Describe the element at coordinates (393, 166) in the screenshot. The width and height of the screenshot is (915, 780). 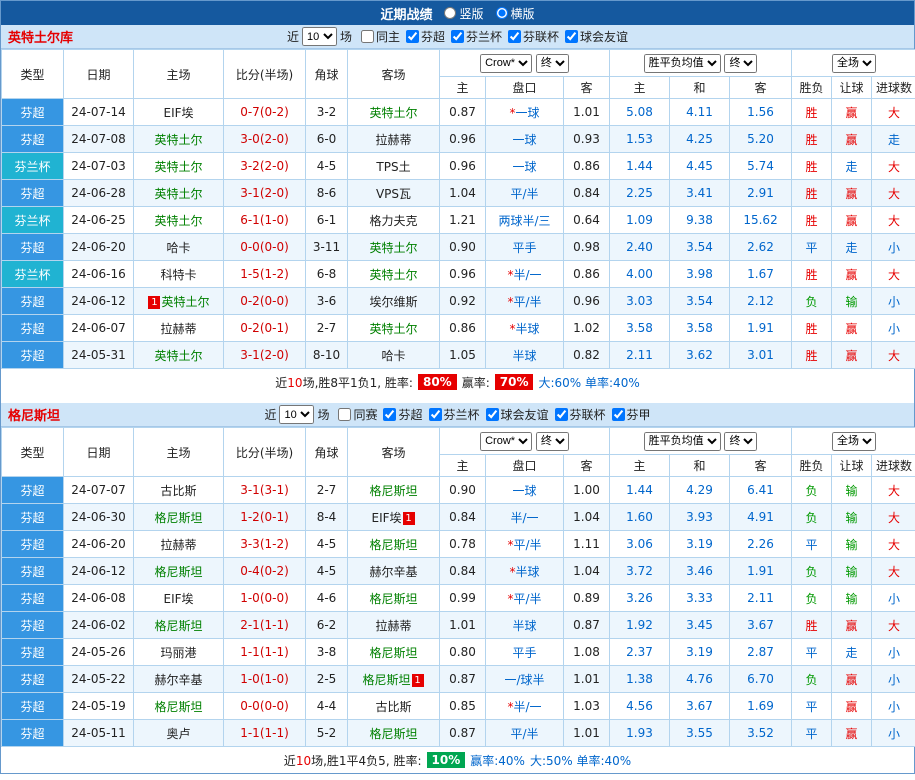
I see `away-team-cell: TPS土` at that location.